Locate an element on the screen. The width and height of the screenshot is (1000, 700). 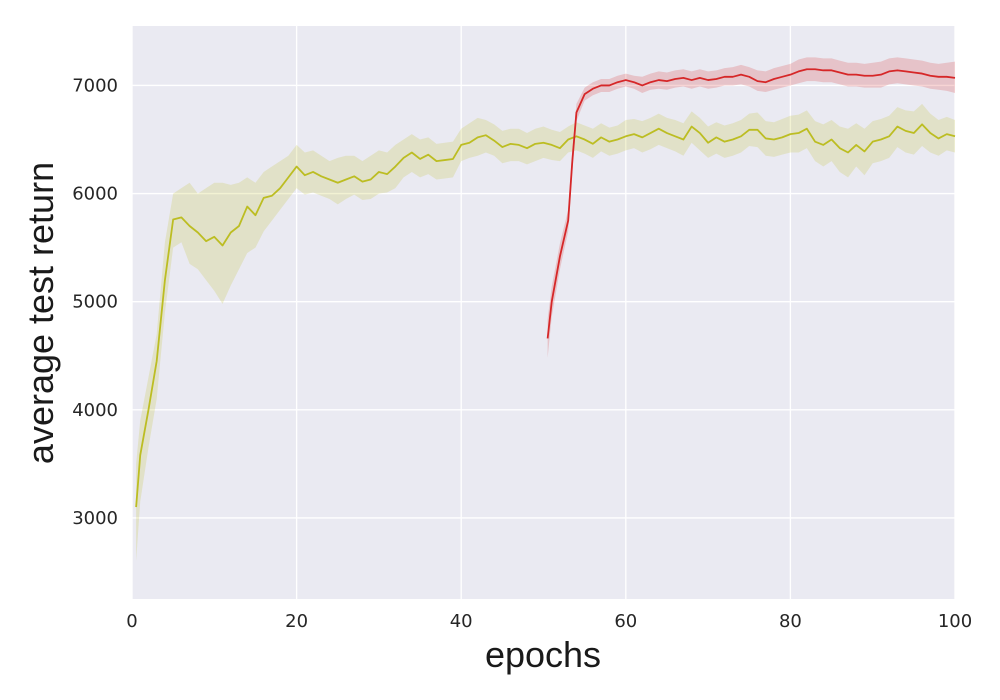
y-axis-ticks: 3000 4000 5000 6000 7000 is located at coordinates (95, 301).